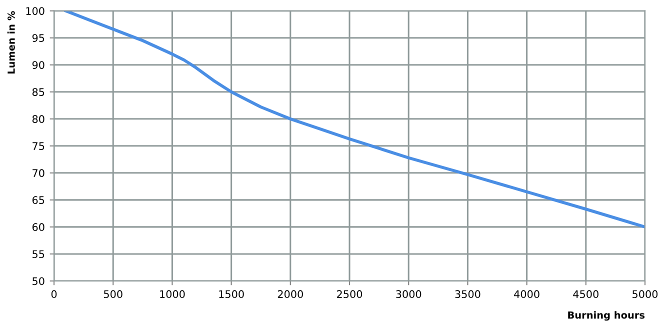 Image resolution: width=667 pixels, height=329 pixels. I want to click on x-tick-label: 500, so click(113, 294).